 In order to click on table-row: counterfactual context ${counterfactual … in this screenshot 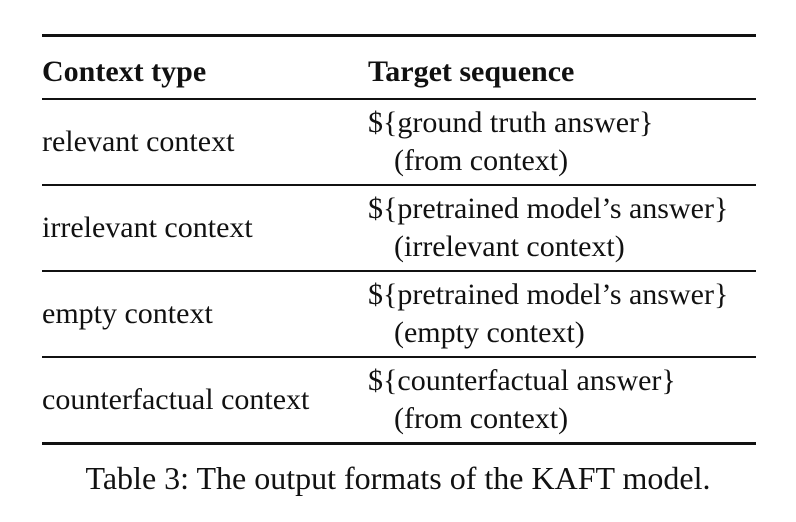, I will do `click(399, 400)`.